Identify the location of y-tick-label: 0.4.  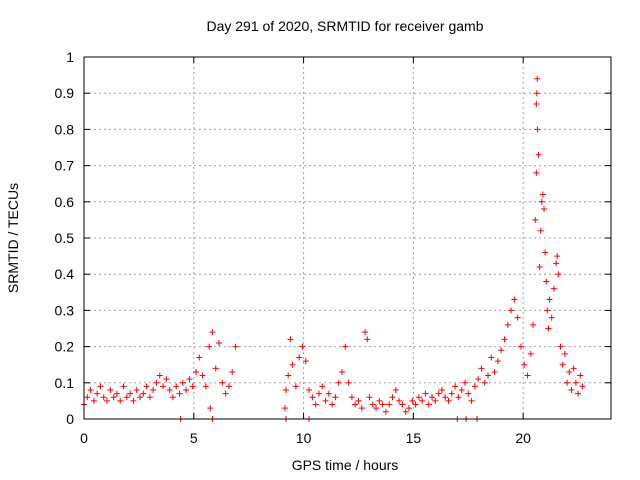
(65, 274).